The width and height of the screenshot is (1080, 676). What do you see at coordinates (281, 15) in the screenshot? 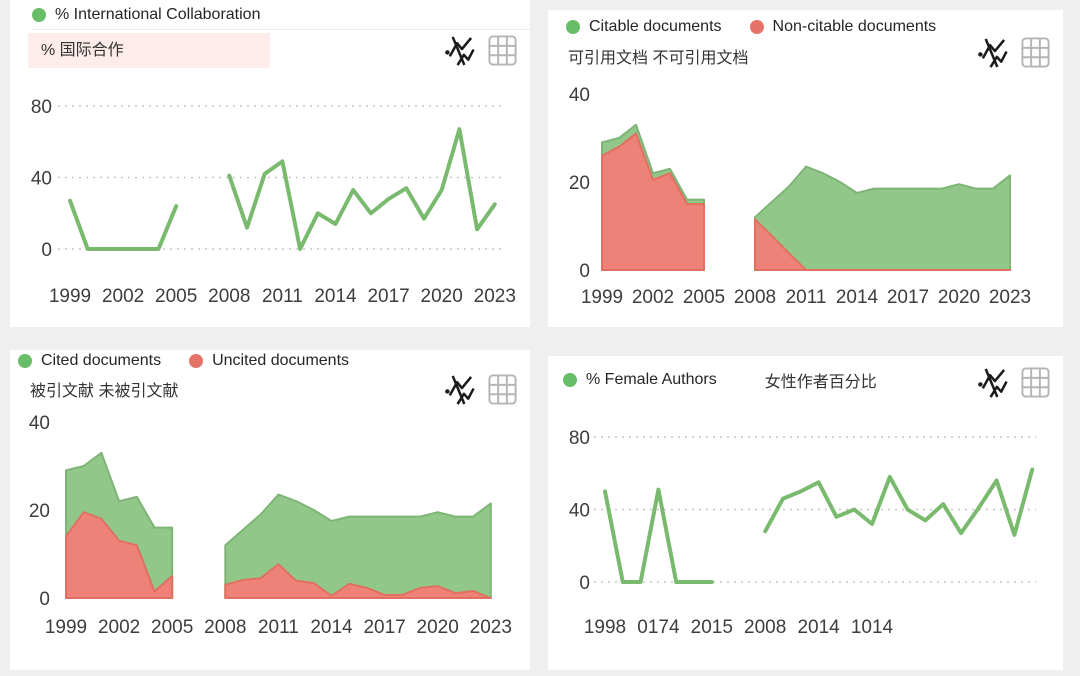
I see `chart-legend: % International Collaboration` at bounding box center [281, 15].